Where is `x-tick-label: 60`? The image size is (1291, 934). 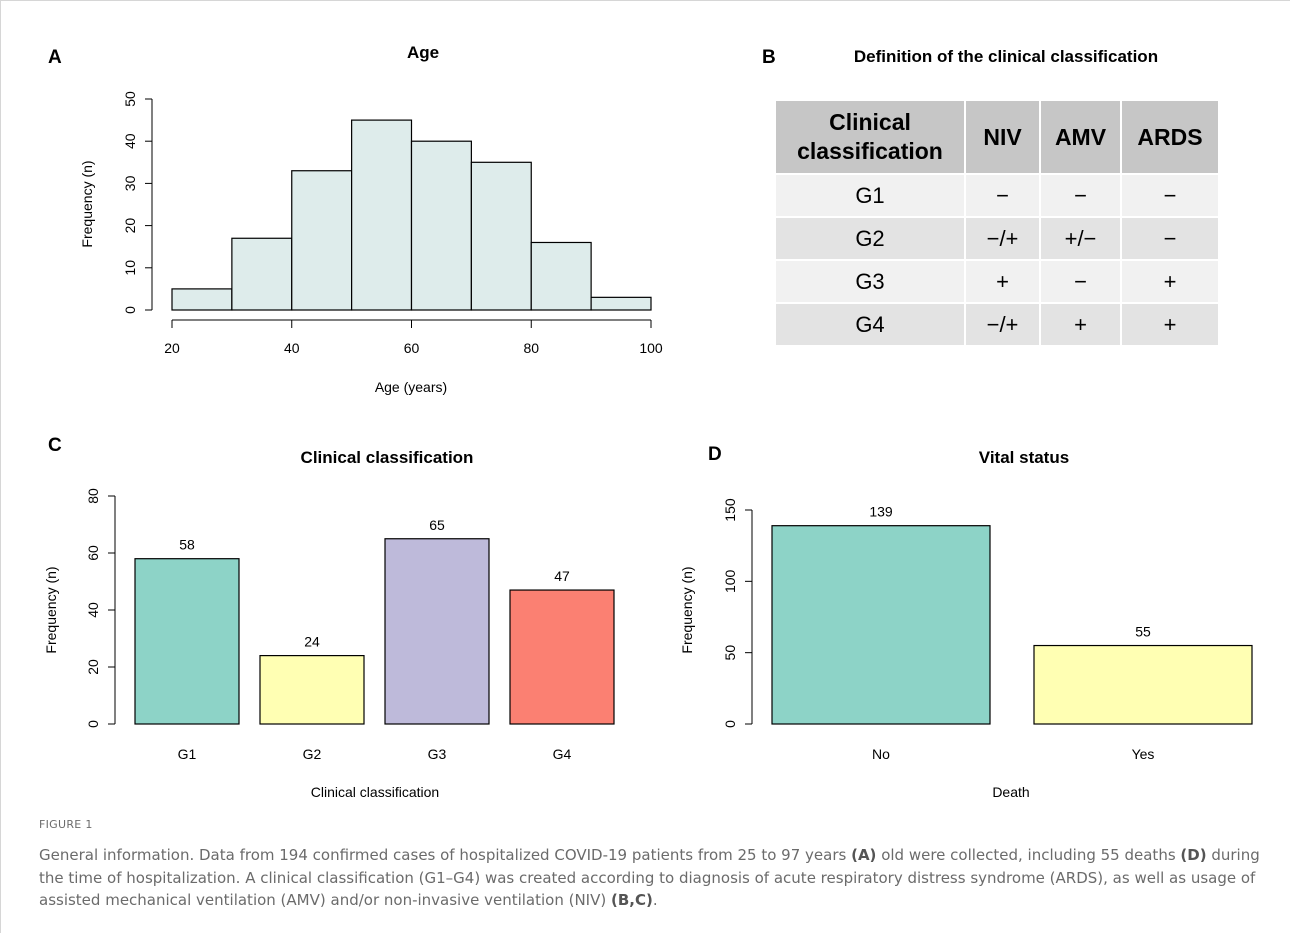
x-tick-label: 60 is located at coordinates (412, 348).